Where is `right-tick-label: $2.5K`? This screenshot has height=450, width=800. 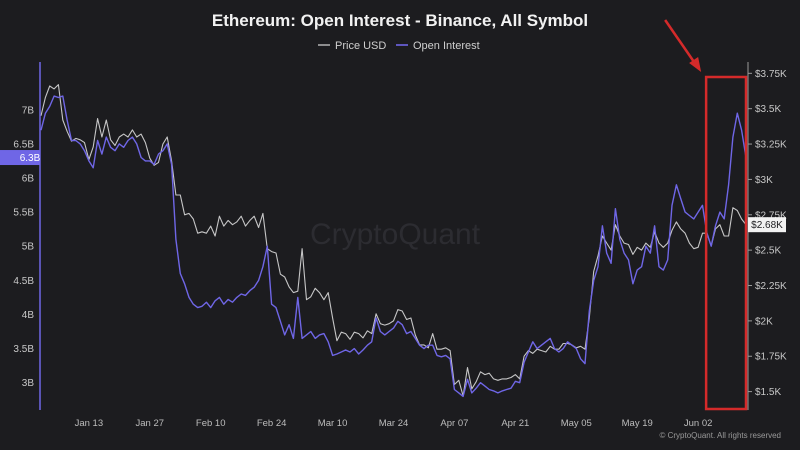
right-tick-label: $2.5K is located at coordinates (768, 251).